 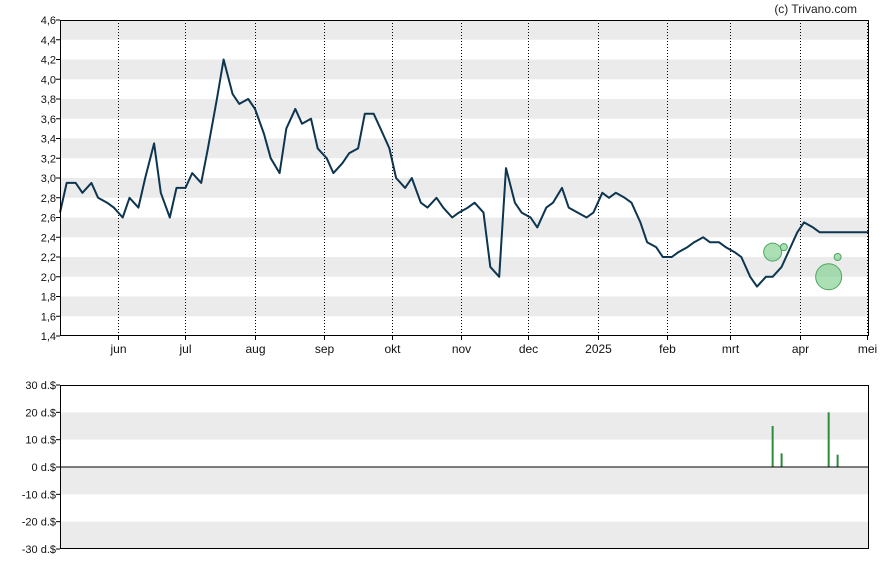 What do you see at coordinates (800, 349) in the screenshot?
I see `month-tick-label: apr` at bounding box center [800, 349].